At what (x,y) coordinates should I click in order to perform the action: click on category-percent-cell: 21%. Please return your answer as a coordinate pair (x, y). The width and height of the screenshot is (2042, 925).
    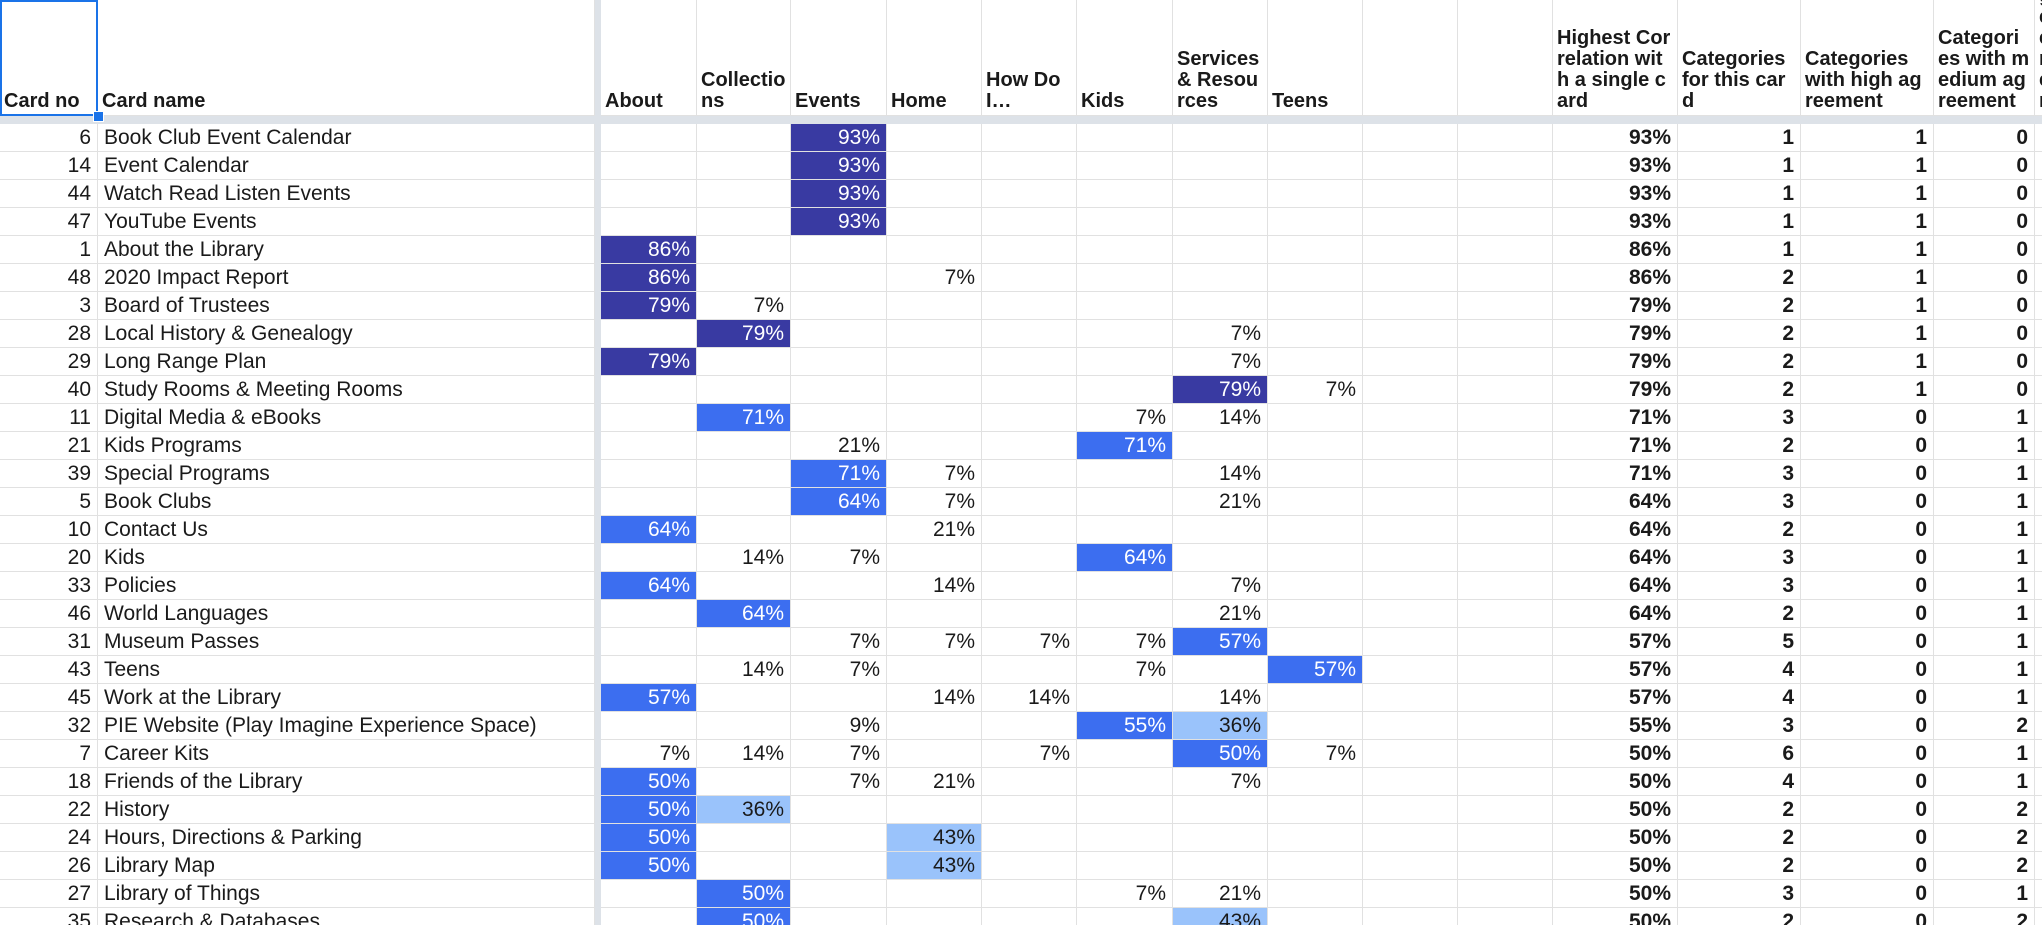
    Looking at the image, I should click on (1220, 502).